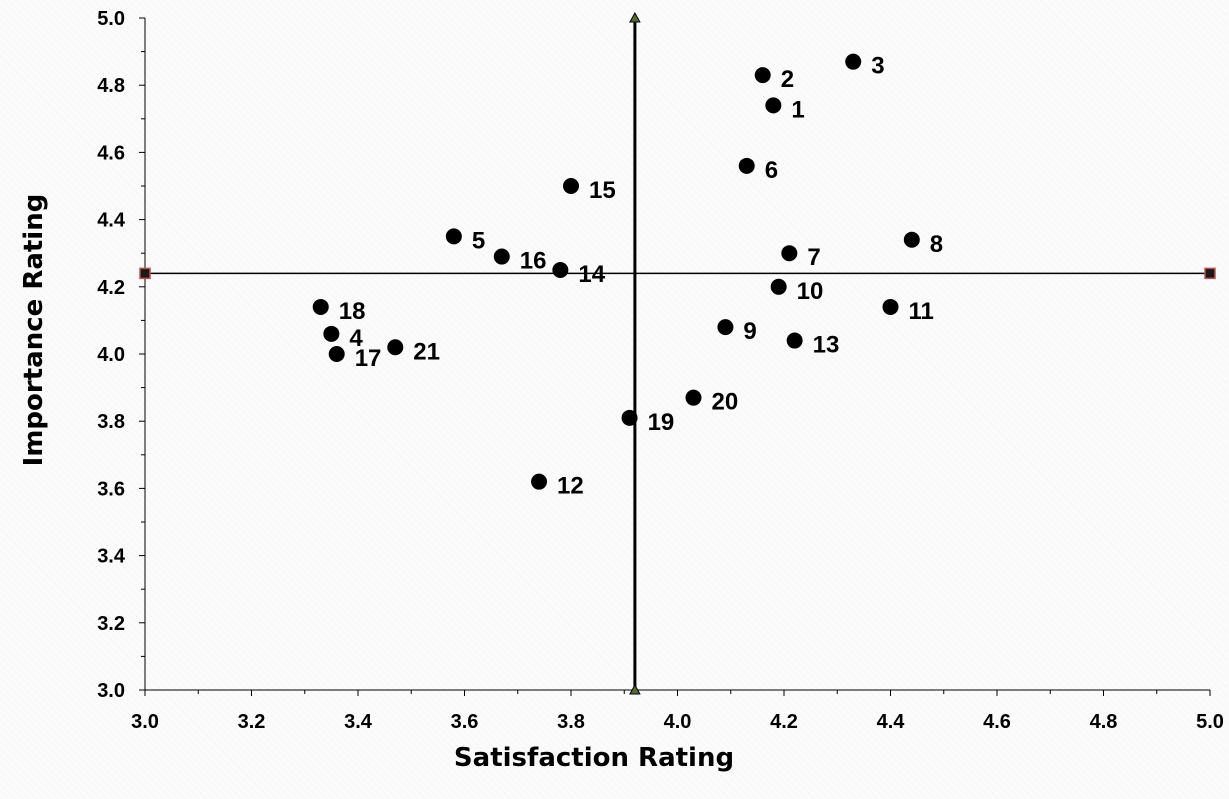 The image size is (1229, 799). I want to click on x-tick-label: 4.2, so click(784, 722).